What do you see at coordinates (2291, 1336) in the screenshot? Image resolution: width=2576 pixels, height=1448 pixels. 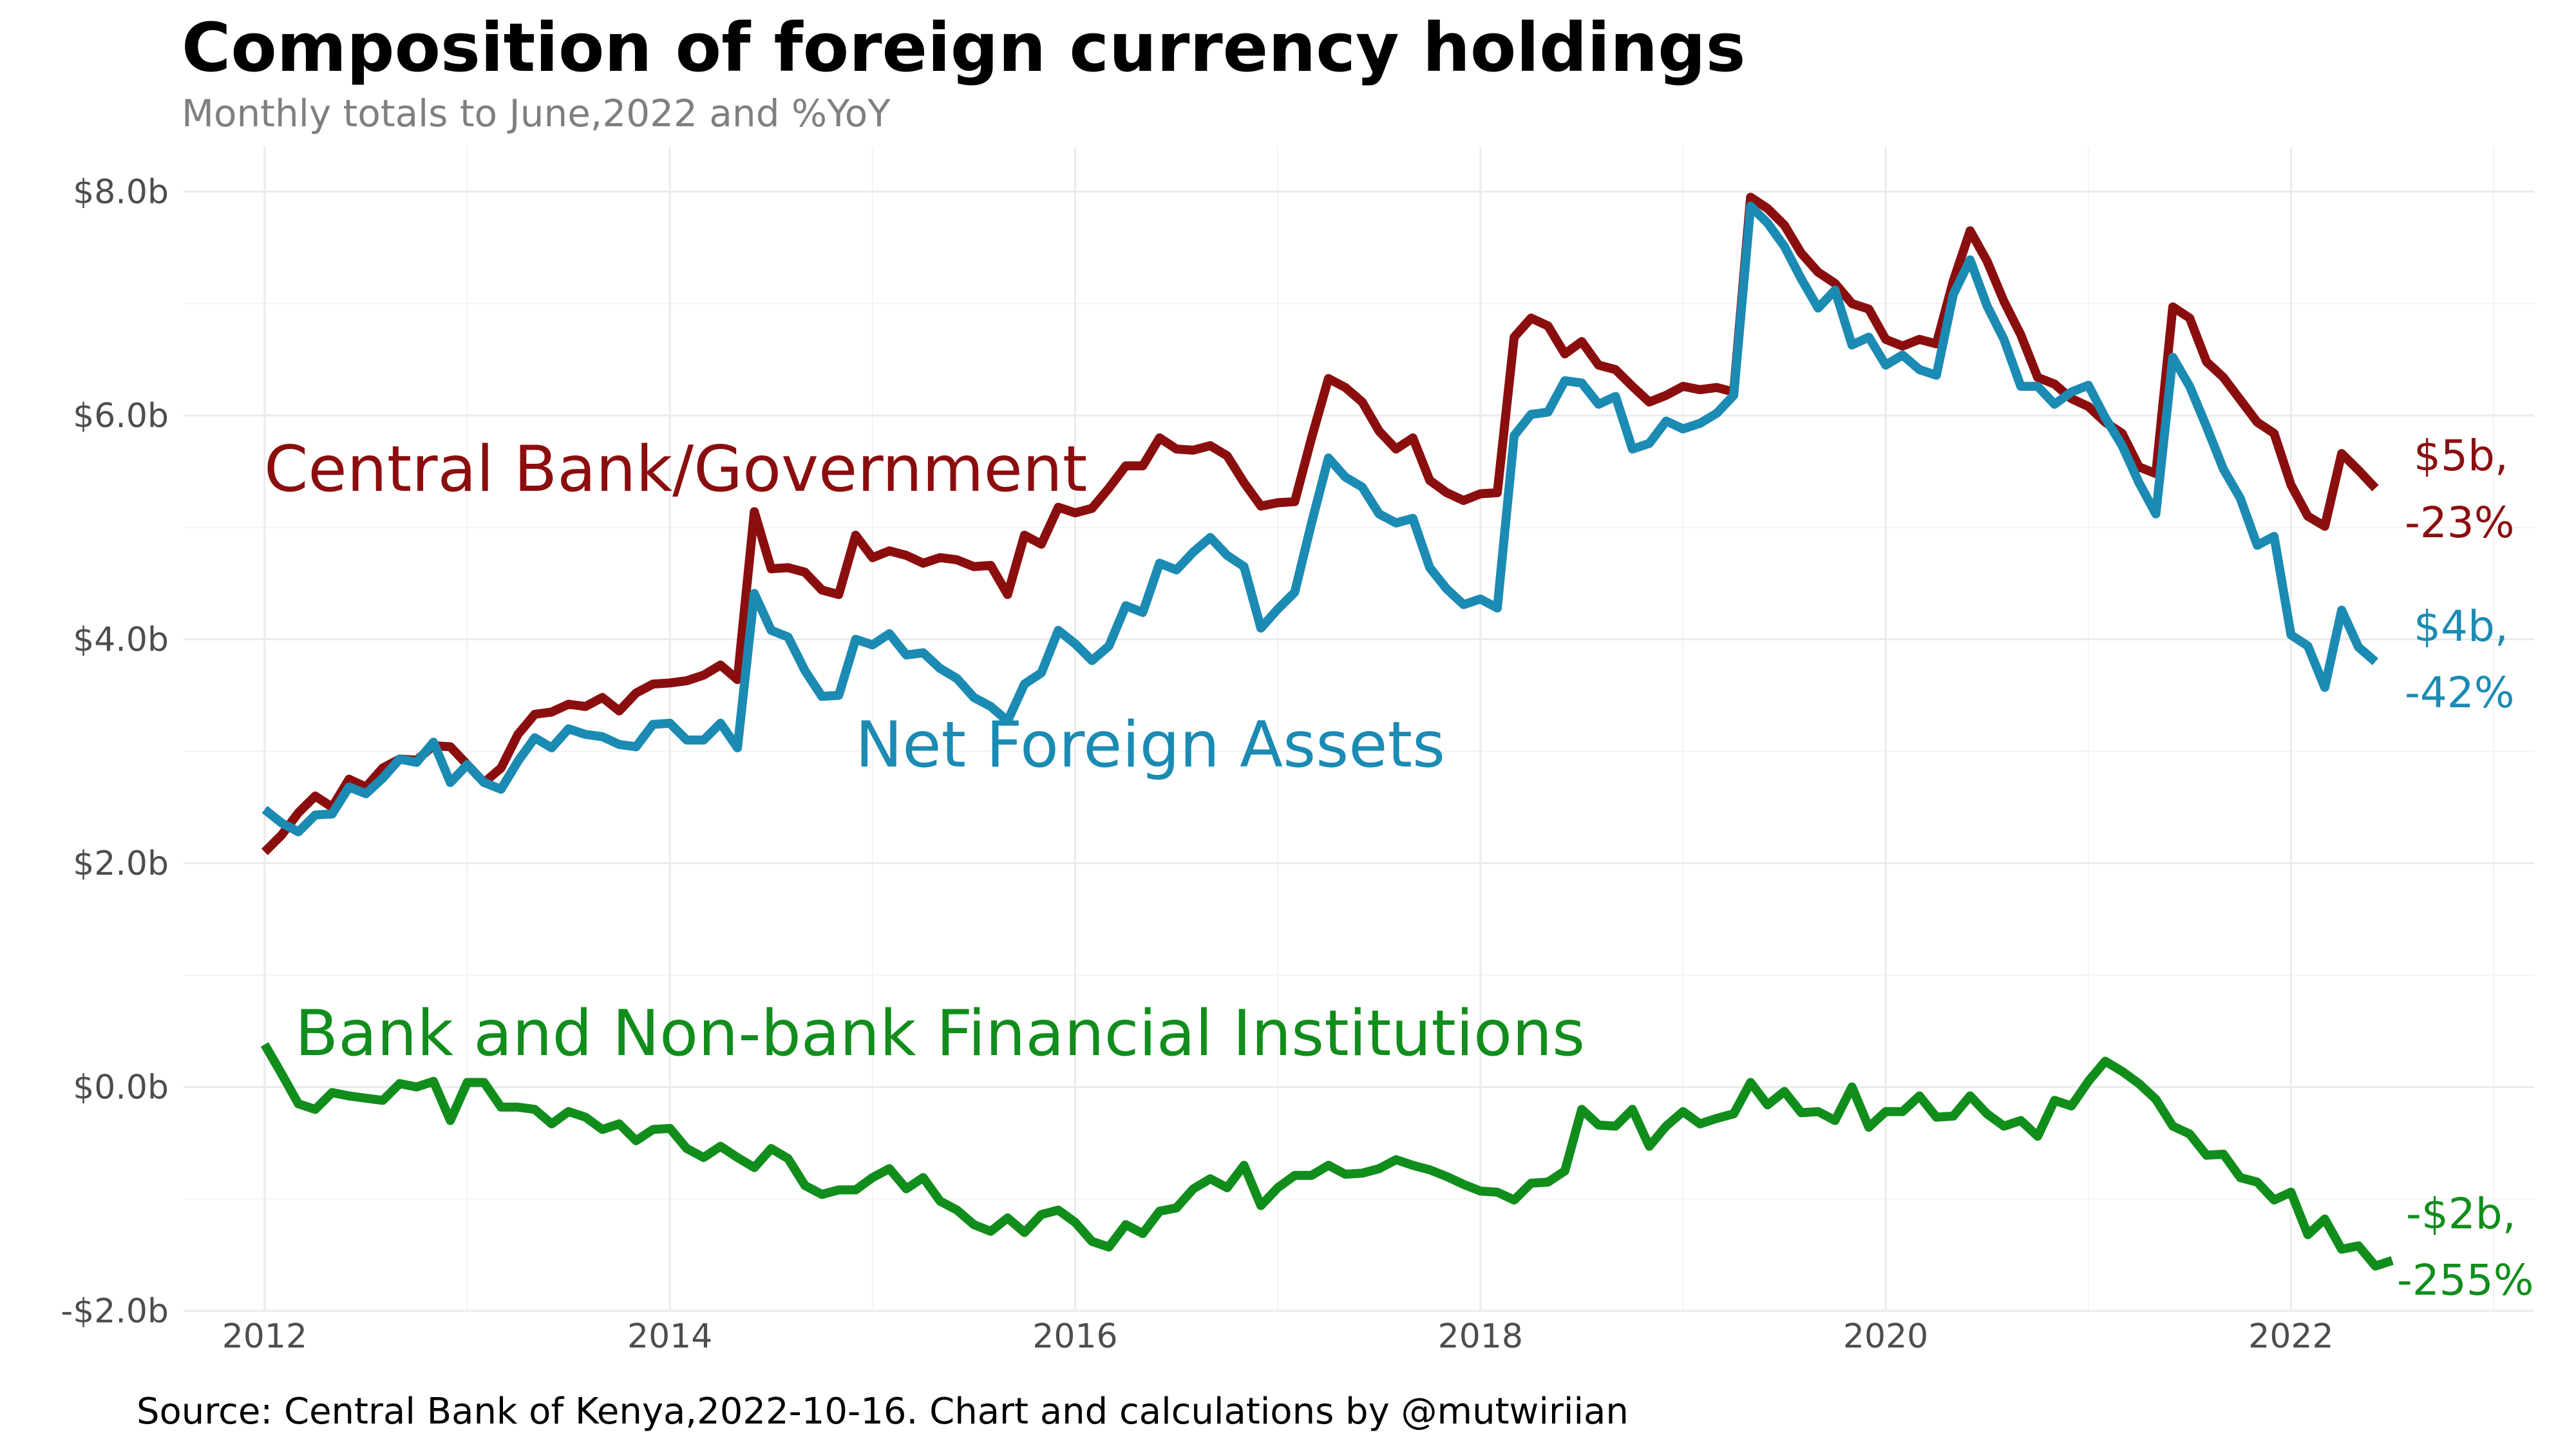 I see `x-tick-label: 2022` at bounding box center [2291, 1336].